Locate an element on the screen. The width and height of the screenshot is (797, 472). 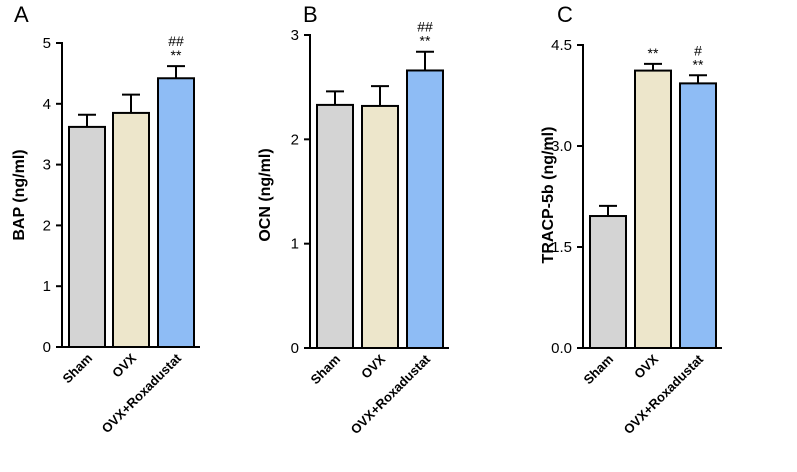
y-tick-label: 3.0 is located at coordinates (561, 146).